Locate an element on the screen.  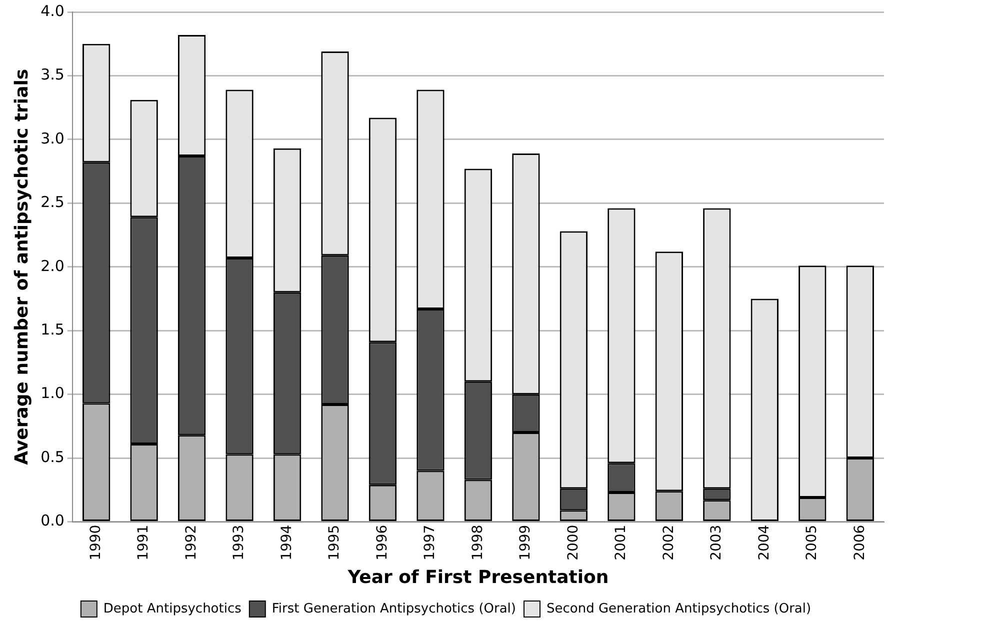
x-tick-label: 2003 is located at coordinates (716, 542).